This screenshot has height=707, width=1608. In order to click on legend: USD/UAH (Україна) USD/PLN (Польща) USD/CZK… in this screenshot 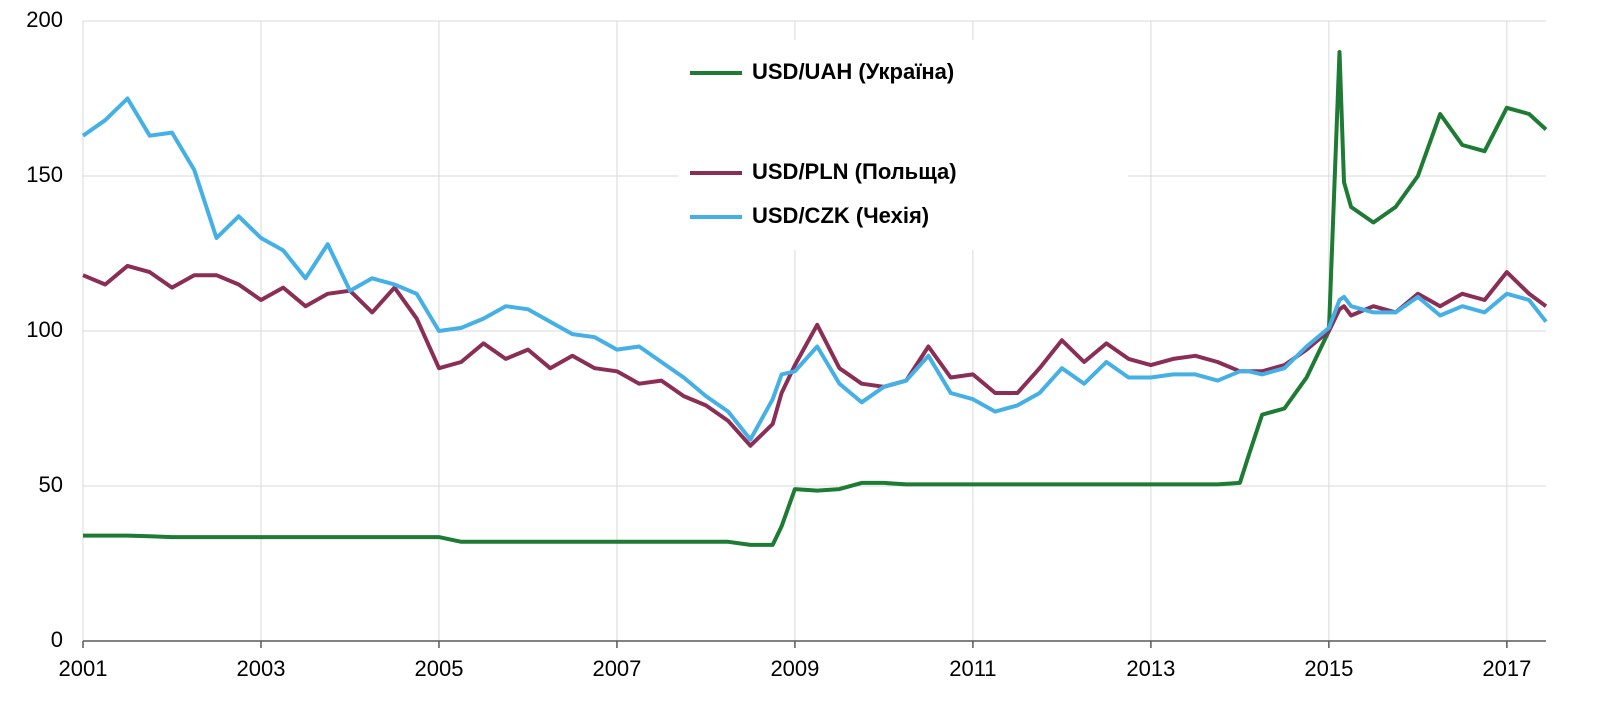, I will do `click(903, 145)`.